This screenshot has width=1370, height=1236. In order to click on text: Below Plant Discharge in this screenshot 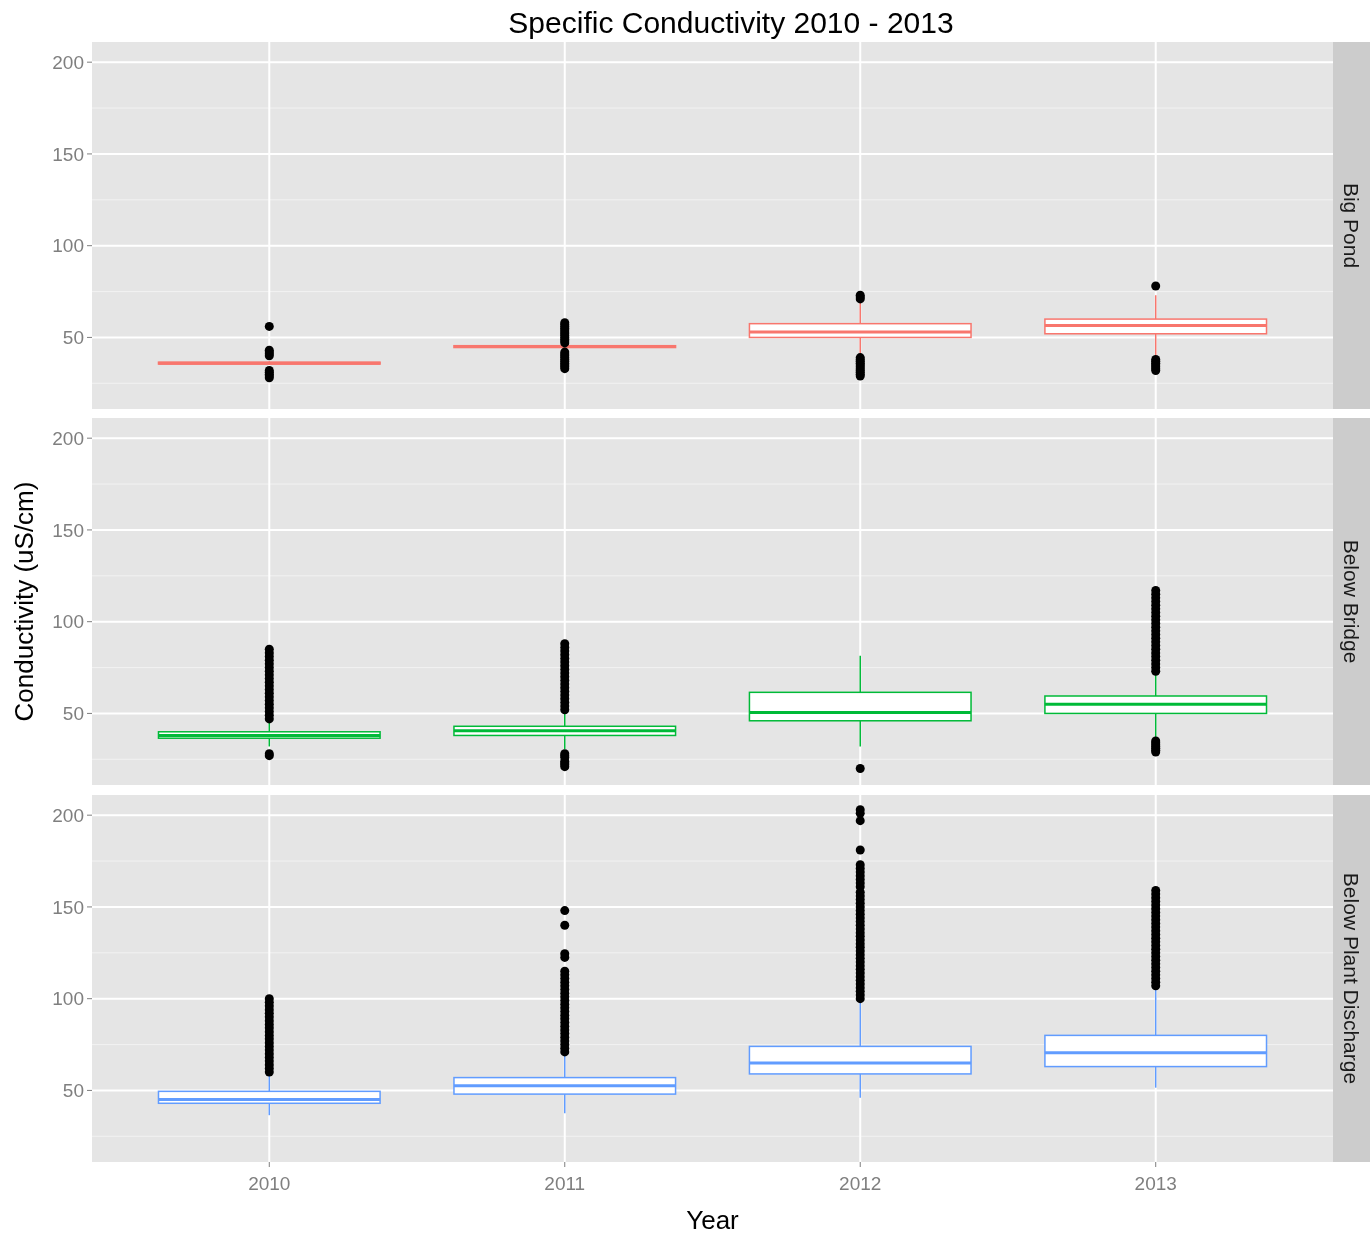, I will do `click(1352, 978)`.